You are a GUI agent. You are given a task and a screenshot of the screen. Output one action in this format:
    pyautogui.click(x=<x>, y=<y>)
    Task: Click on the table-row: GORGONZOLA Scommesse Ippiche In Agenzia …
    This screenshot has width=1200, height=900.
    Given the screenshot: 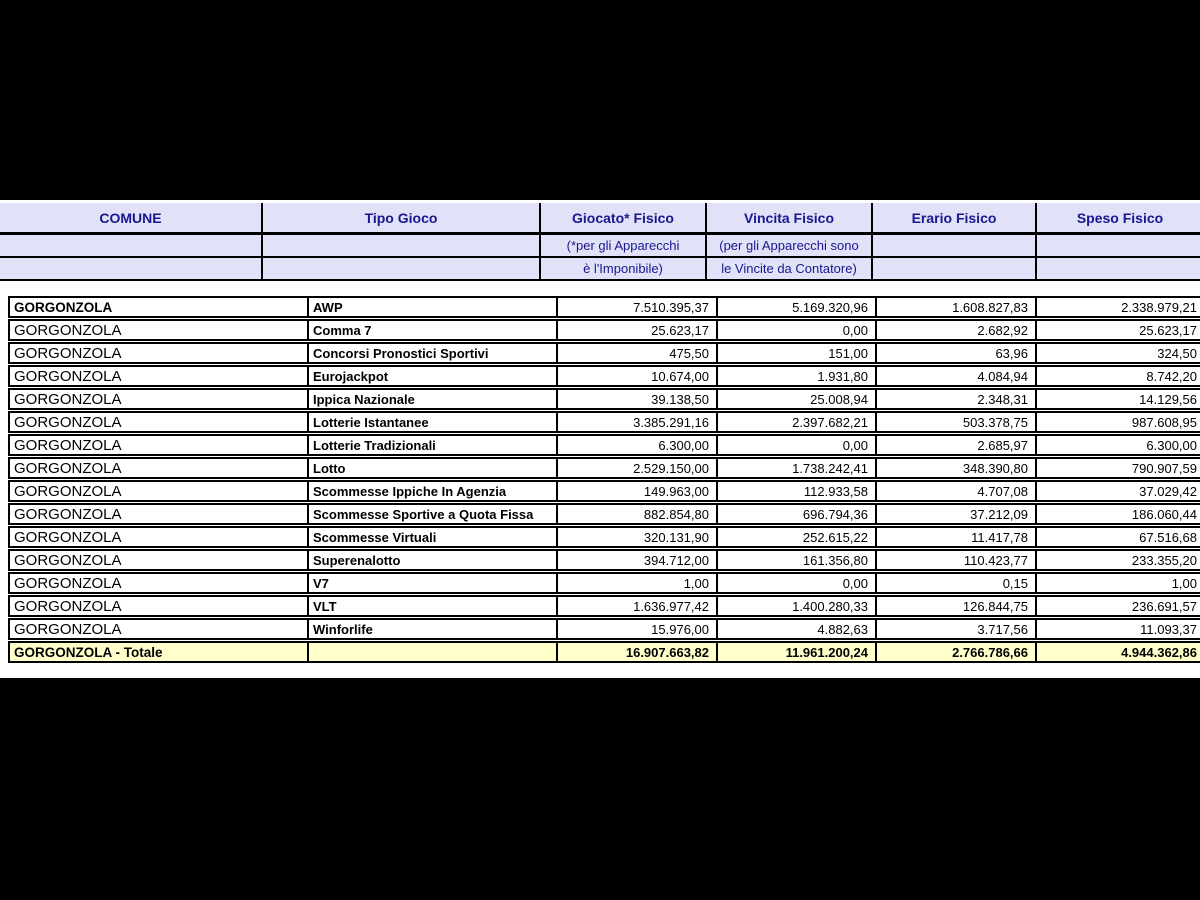 What is the action you would take?
    pyautogui.click(x=604, y=491)
    